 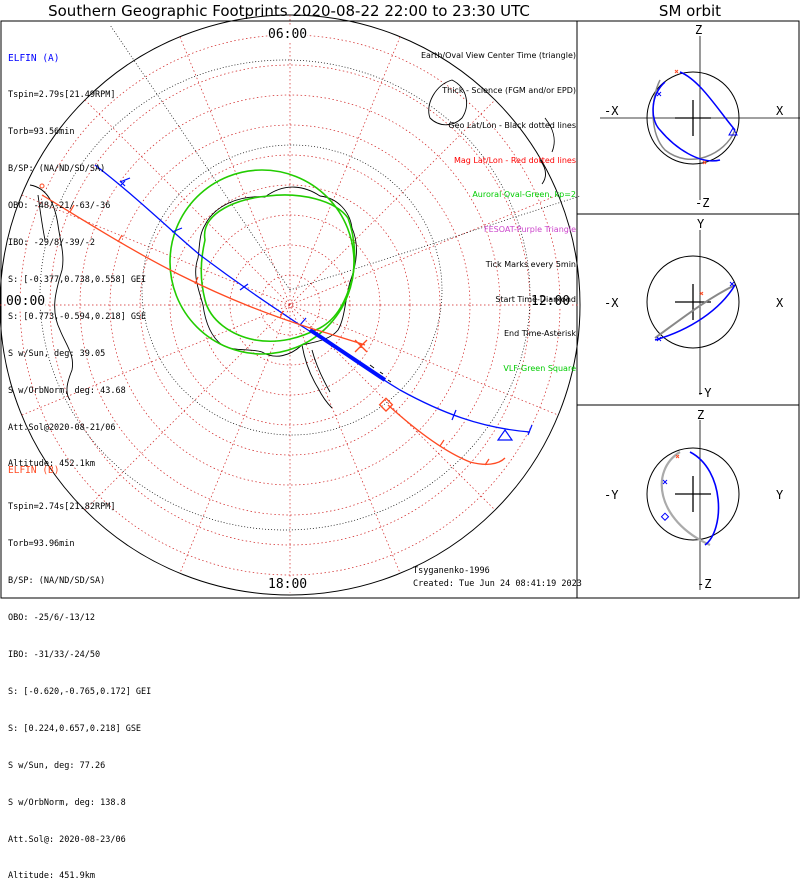 I want to click on legend-item: Earth/Oval View Center Time (triangle), so click(x=498, y=56).